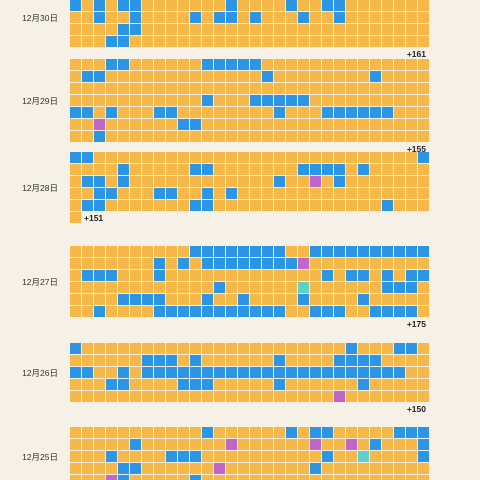  I want to click on overflow-count: +175, so click(416, 324).